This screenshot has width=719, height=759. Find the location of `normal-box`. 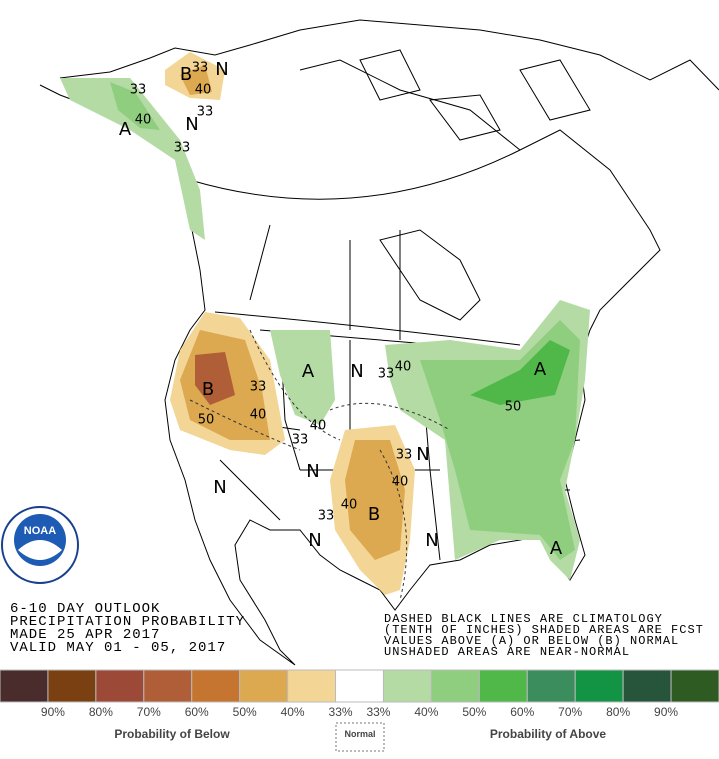

normal-box is located at coordinates (360, 737).